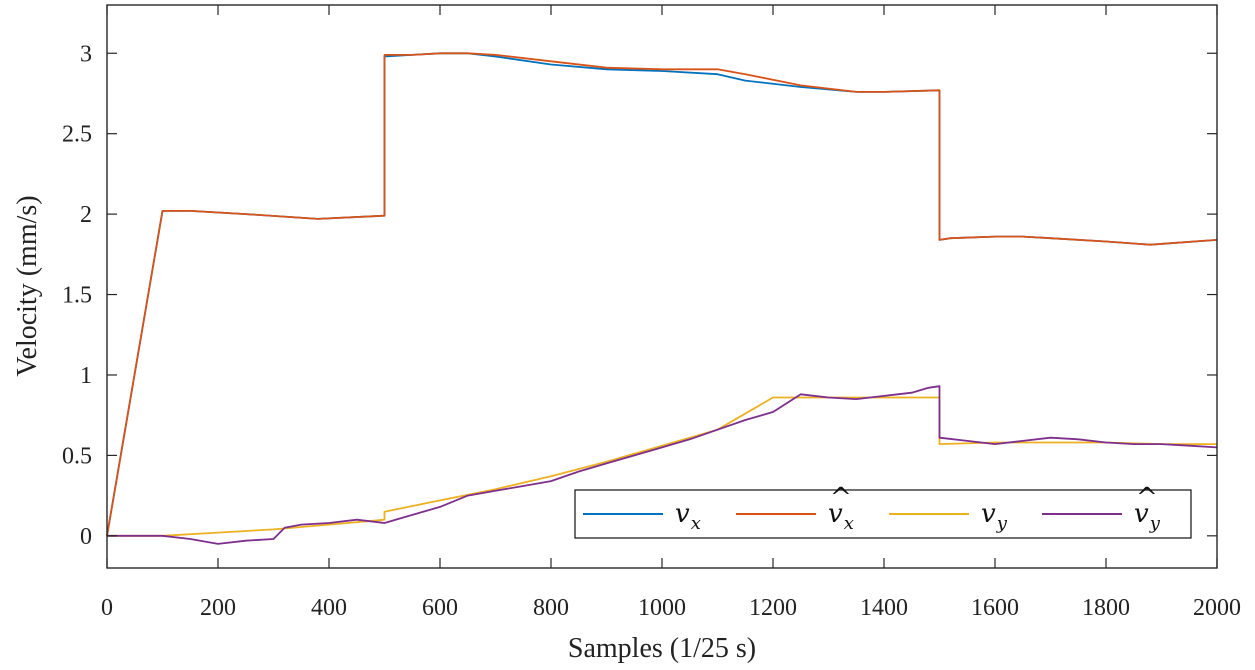  I want to click on x-tick-label: 1400, so click(884, 608).